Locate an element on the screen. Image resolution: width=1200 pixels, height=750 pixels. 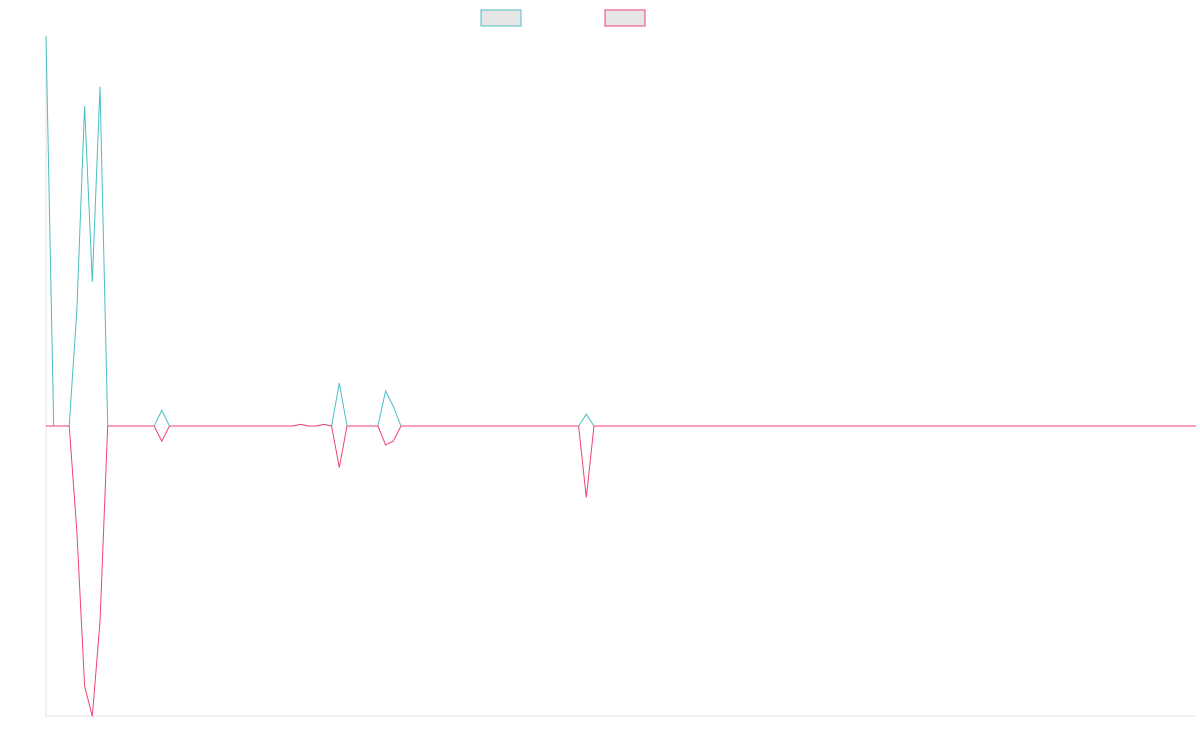
legend is located at coordinates (563, 18).